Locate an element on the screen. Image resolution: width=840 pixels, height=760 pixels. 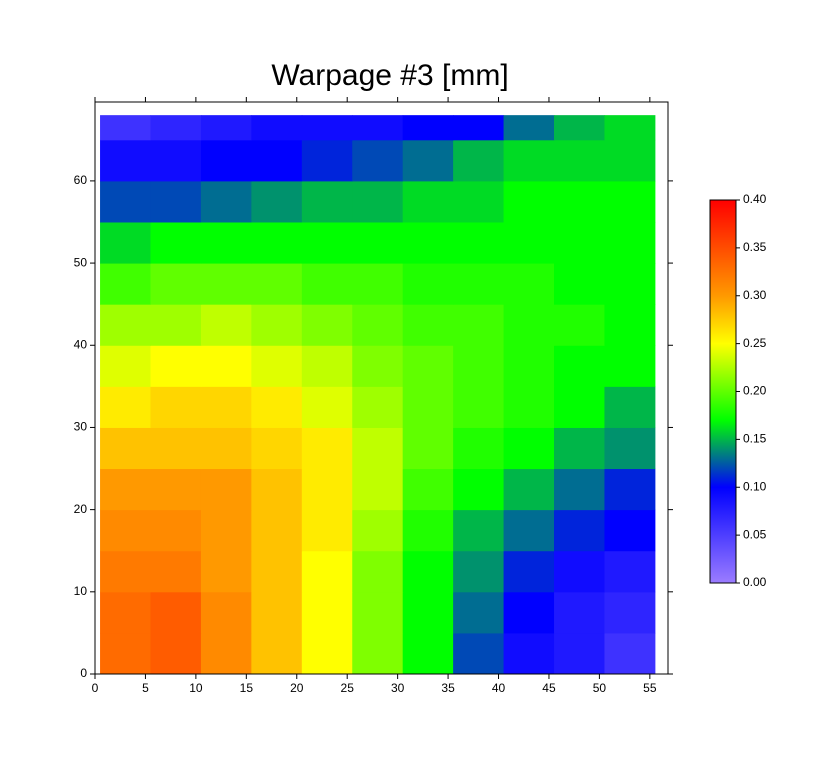
y-tick-label: 30 is located at coordinates (81, 427).